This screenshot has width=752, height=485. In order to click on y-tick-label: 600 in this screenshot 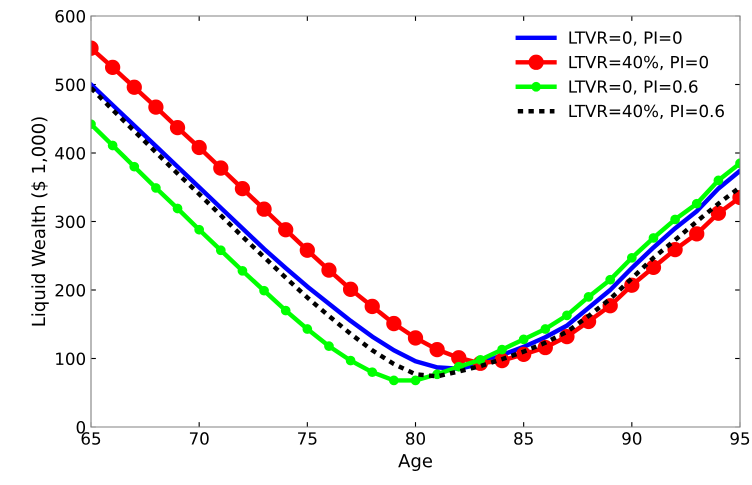, I will do `click(70, 16)`.